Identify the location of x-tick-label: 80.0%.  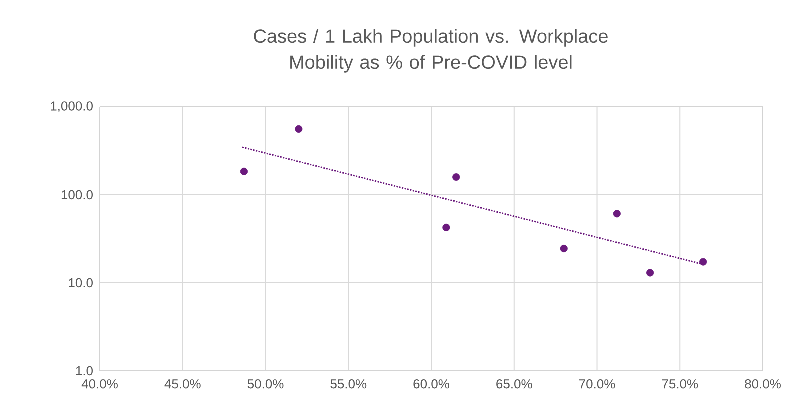
(763, 384).